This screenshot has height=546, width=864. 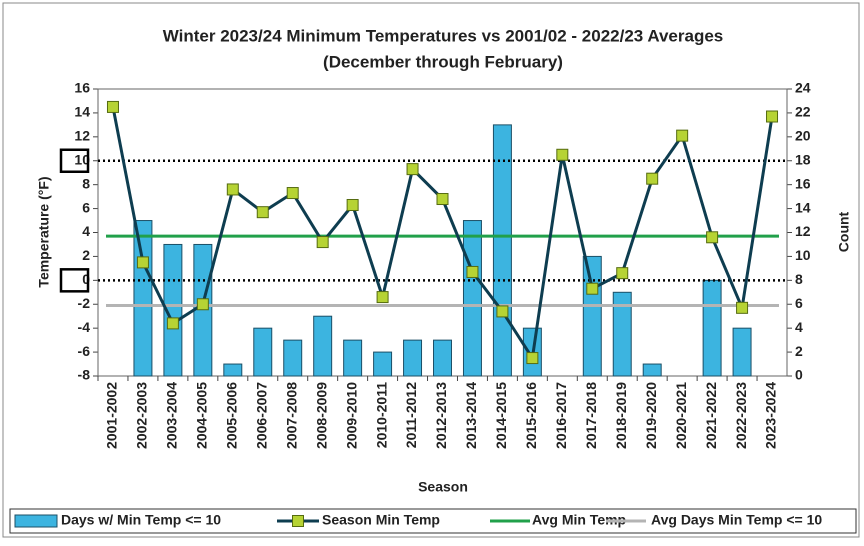 I want to click on y-axis-label: Temperature (°F), so click(x=44, y=231).